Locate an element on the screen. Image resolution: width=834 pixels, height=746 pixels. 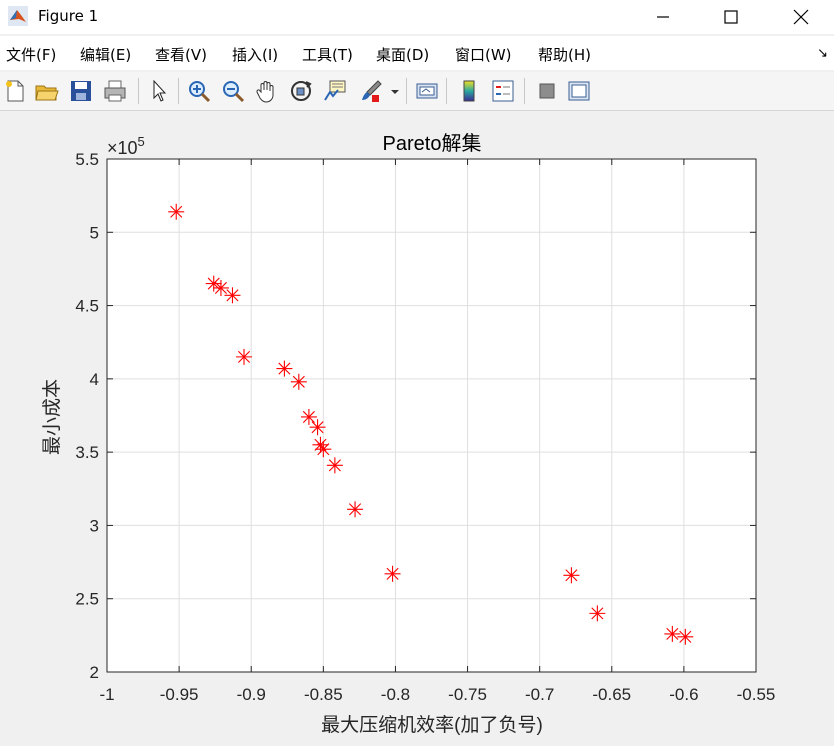
minimize-button is located at coordinates (663, 17).